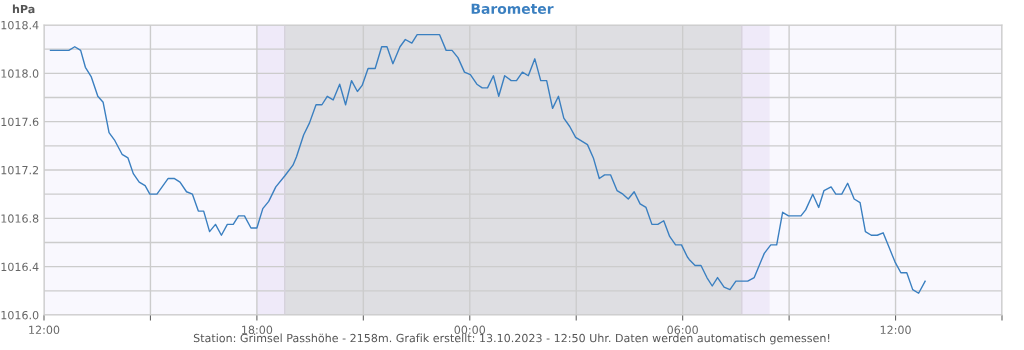  What do you see at coordinates (511, 339) in the screenshot?
I see `text: Station: Grimsel Passhöhe - 2158m. Grafik erstellt: 13.10.2023 - 12:50 Uhr. Daten werden automatisch gemessen!` at bounding box center [511, 339].